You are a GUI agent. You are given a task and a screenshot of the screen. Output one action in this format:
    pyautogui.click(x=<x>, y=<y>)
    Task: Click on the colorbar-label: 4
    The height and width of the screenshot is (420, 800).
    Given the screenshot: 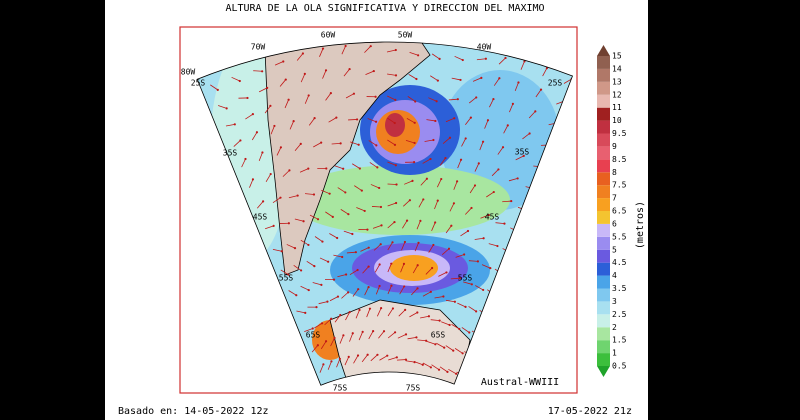 What is the action you would take?
    pyautogui.click(x=614, y=275)
    